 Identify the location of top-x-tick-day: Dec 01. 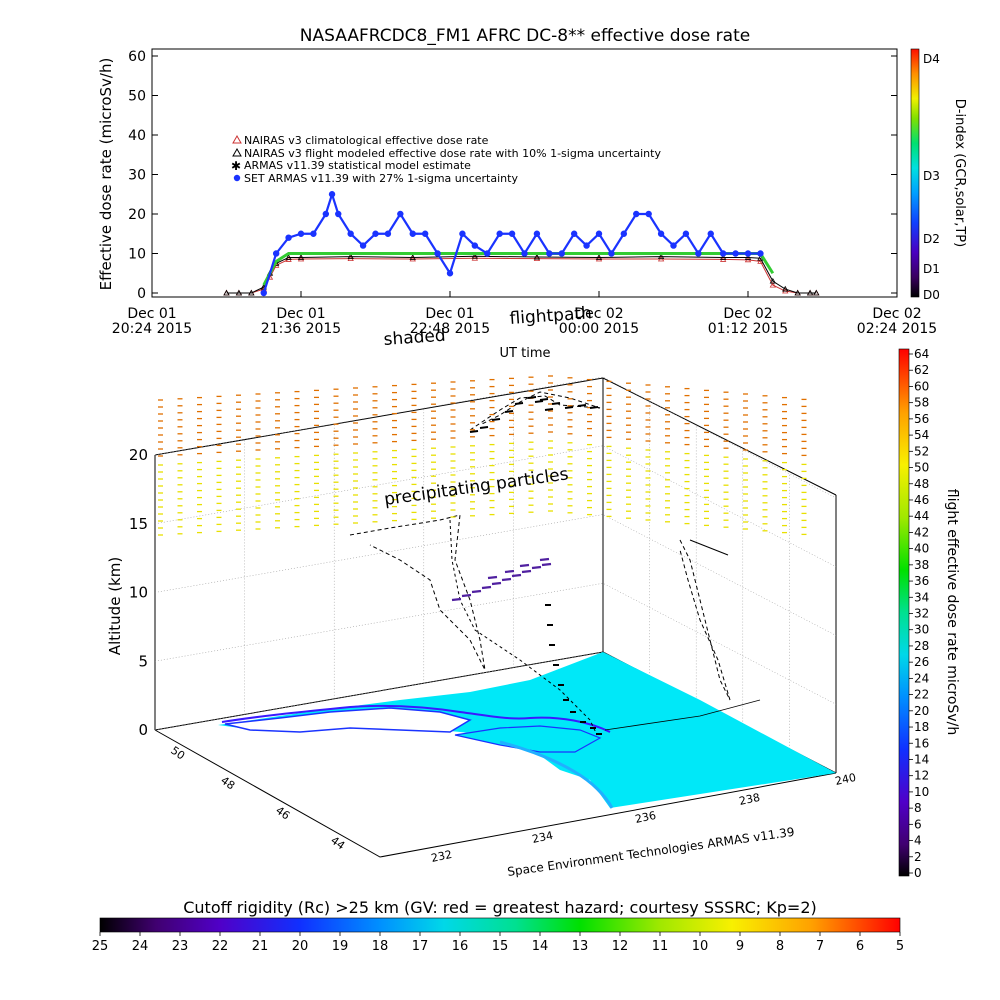
(151, 314).